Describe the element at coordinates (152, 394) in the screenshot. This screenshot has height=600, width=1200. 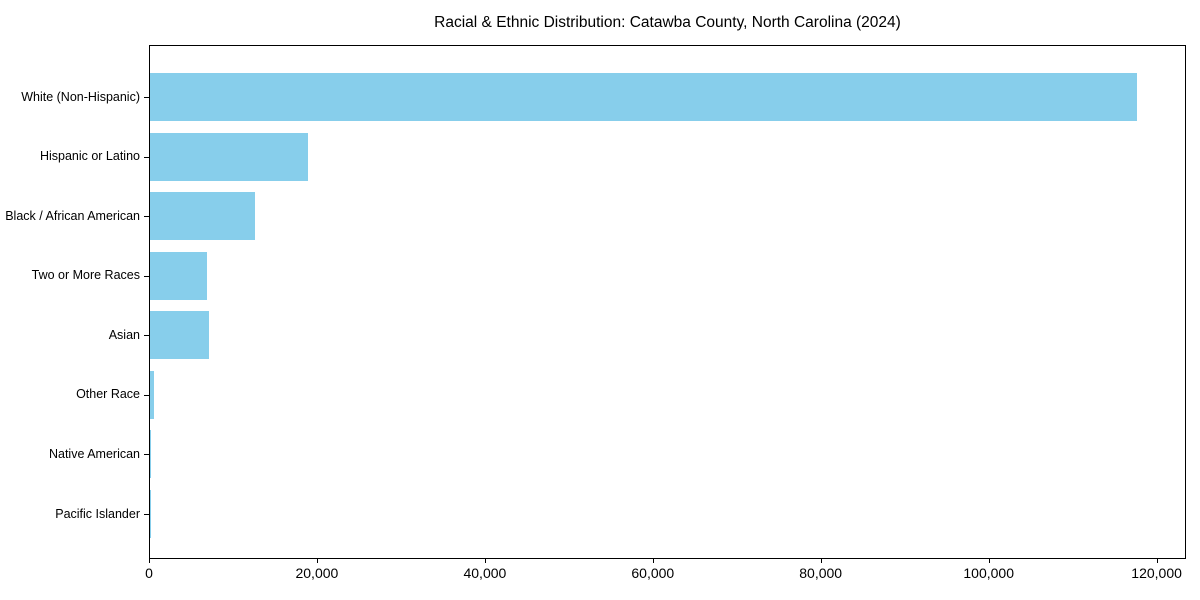
I see `bar-other-race` at that location.